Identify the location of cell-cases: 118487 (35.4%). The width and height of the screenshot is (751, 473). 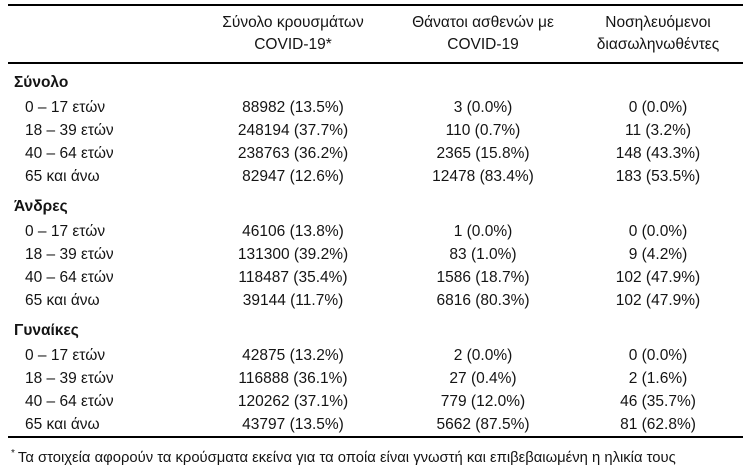
(293, 277).